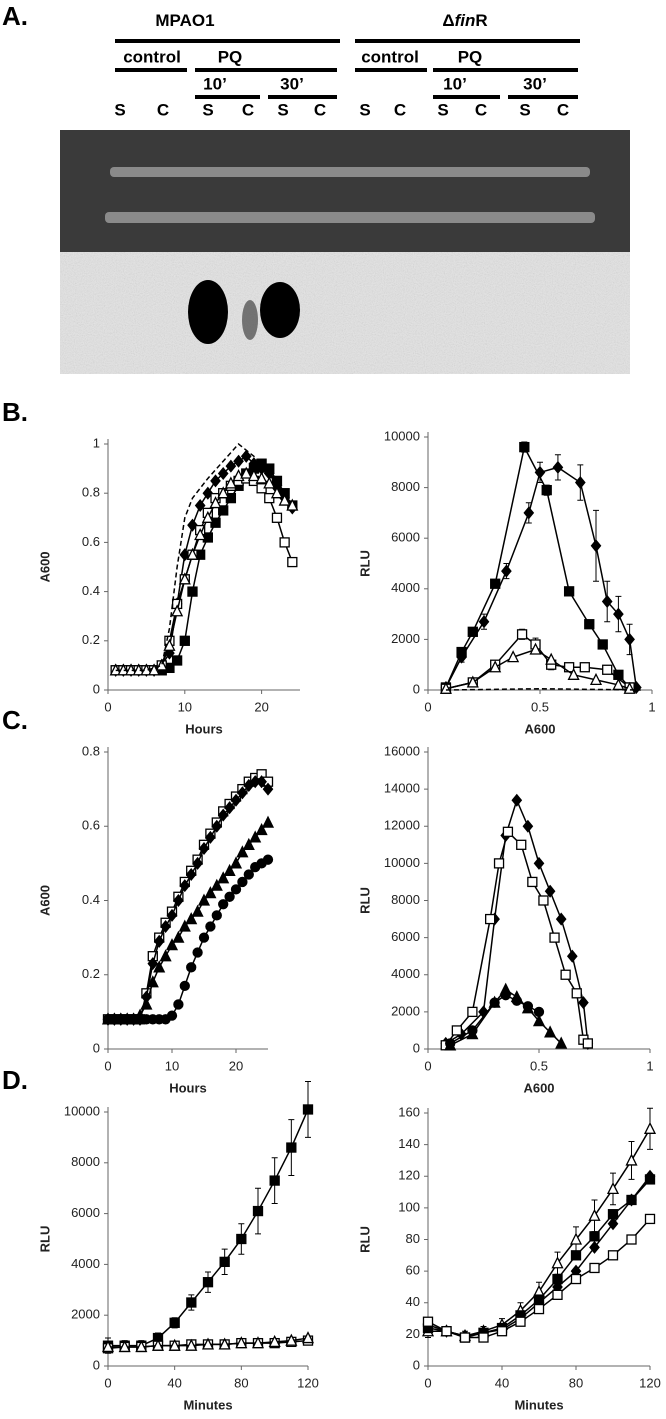  I want to click on y-axis-label: RLU, so click(44, 1239).